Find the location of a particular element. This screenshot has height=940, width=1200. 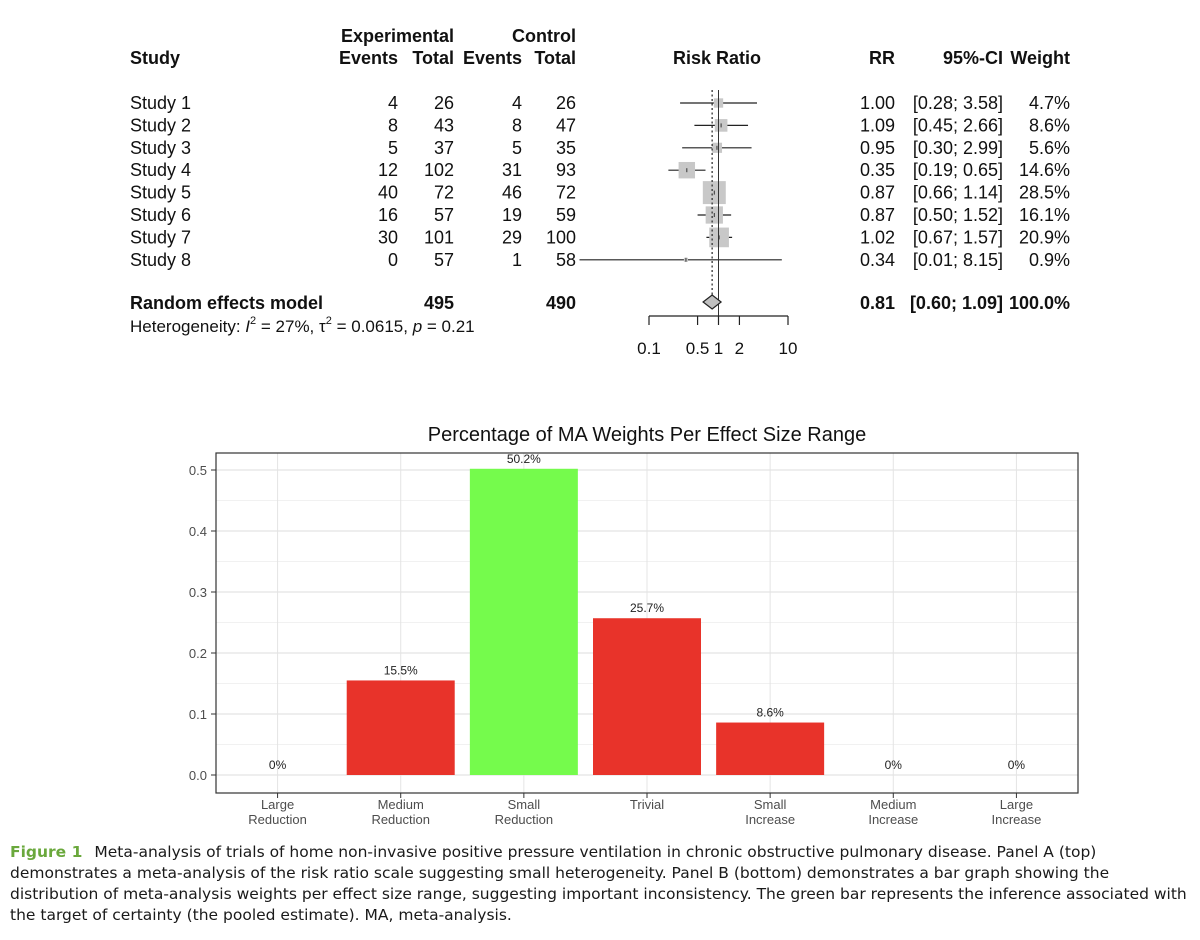

forest-row: Study 3 5 37 5 35 0.95 [0.30; 2.99] 5.6% is located at coordinates (600, 148).